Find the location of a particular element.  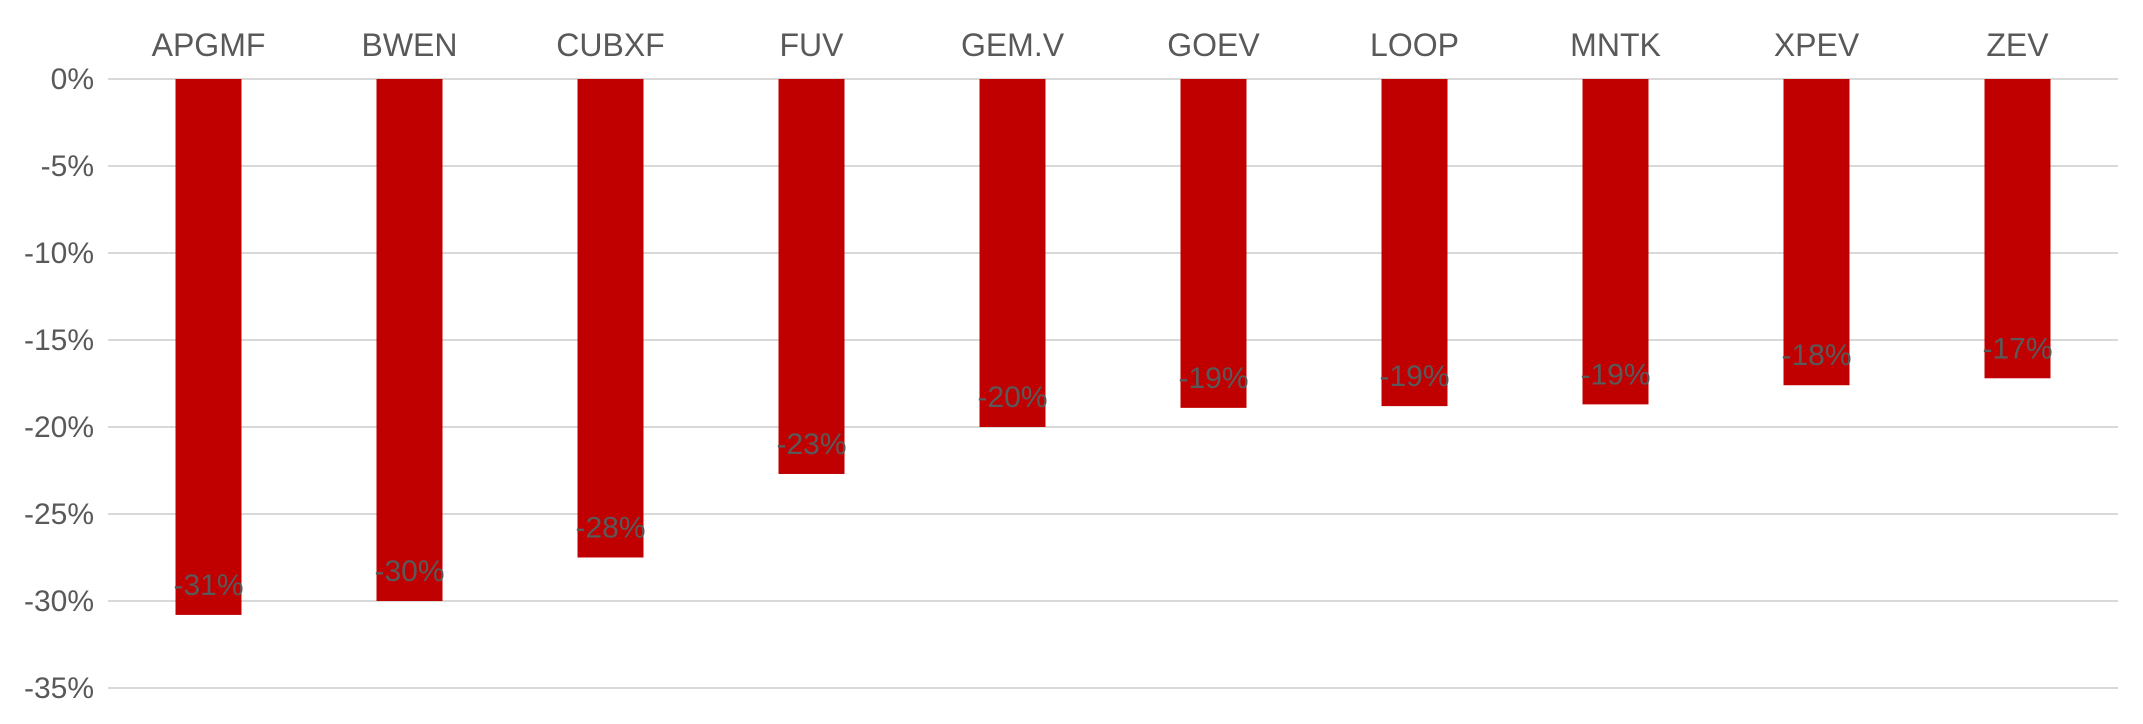

x-tick-label: FUV is located at coordinates (812, 45).